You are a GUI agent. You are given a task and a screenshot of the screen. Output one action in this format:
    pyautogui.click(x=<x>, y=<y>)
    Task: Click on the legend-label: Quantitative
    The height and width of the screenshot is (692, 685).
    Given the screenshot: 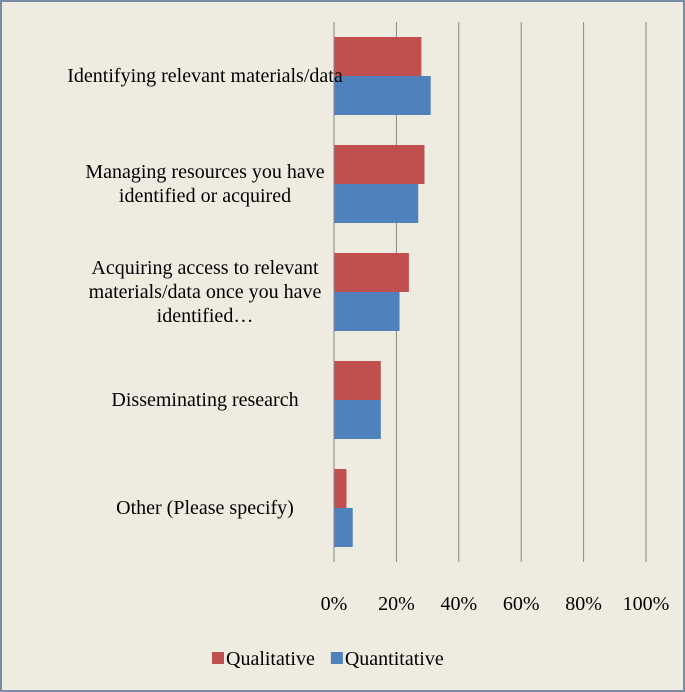 What is the action you would take?
    pyautogui.click(x=394, y=659)
    